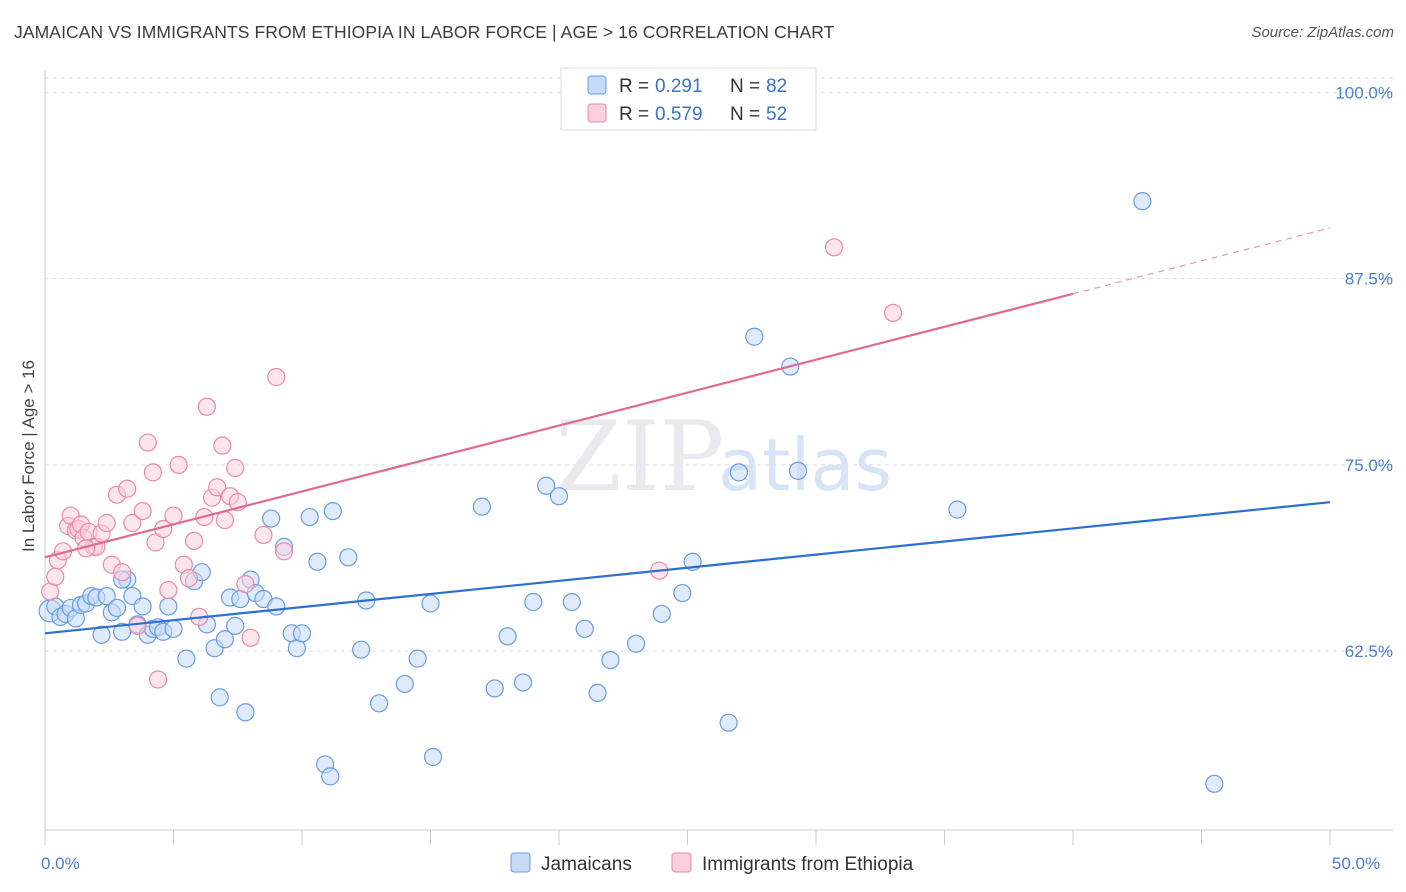  I want to click on source-label: Source: ZipAtlas.com, so click(1322, 32).